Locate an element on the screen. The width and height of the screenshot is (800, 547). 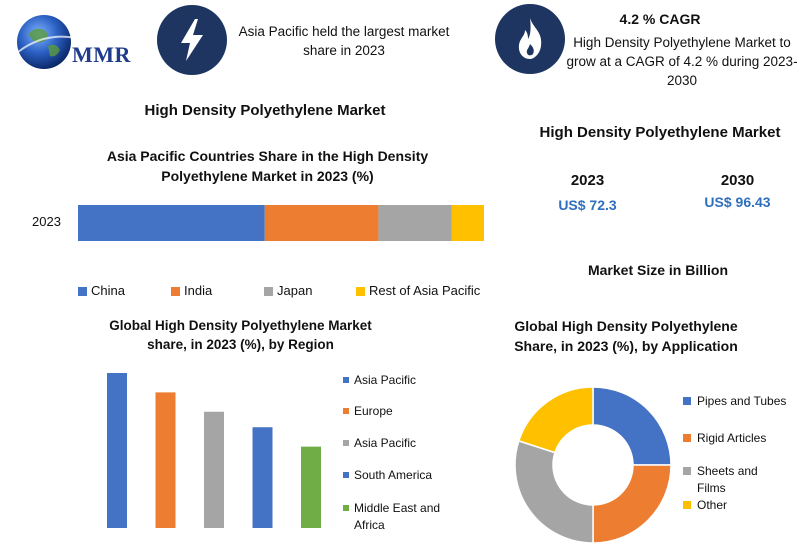
legend-label: Japan is located at coordinates (295, 290).